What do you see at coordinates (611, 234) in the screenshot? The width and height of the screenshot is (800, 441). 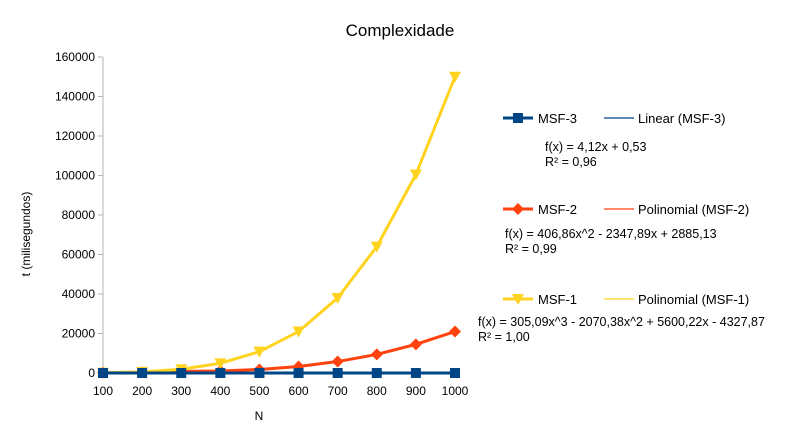 I see `trend-equation-msf-2: f(x) = 406,86x^2 - 2347,89x + 2885,13` at bounding box center [611, 234].